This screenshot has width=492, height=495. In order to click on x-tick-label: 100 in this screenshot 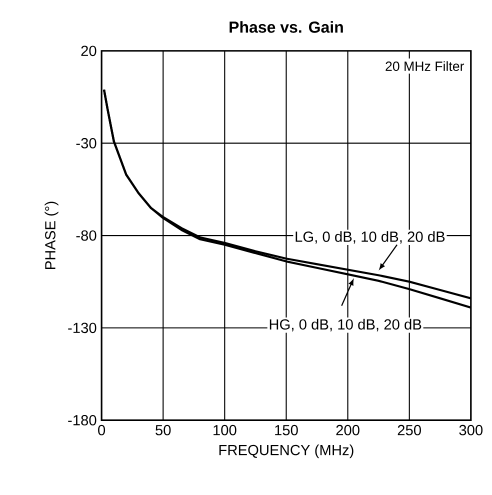, I will do `click(225, 430)`.